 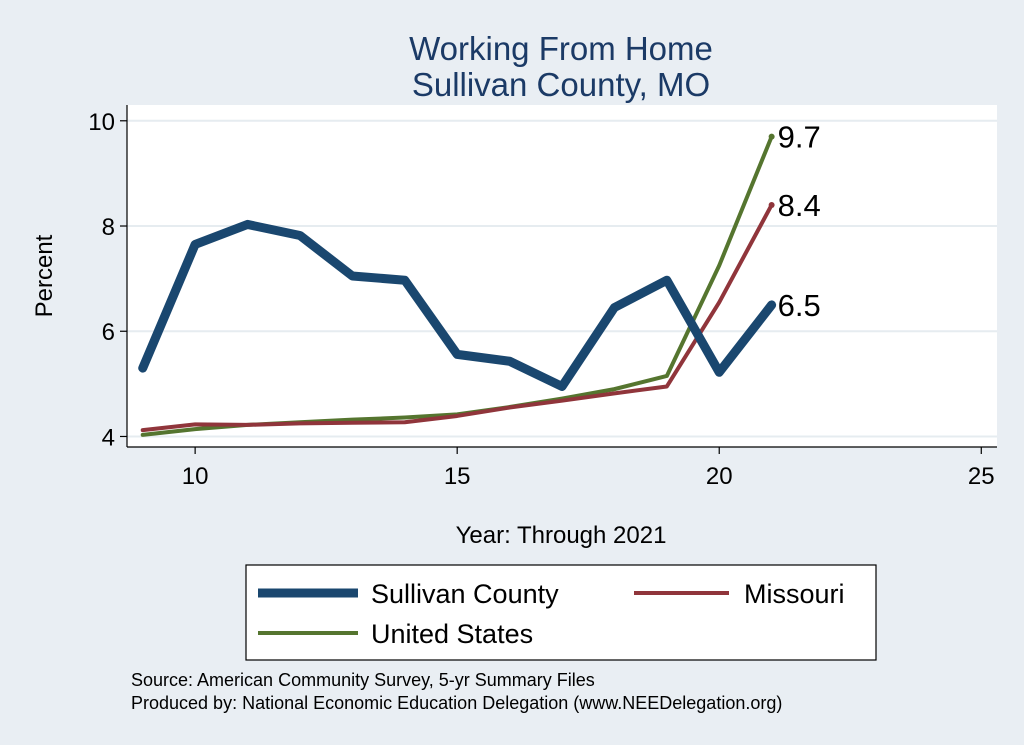 What do you see at coordinates (561, 535) in the screenshot?
I see `x-axis-title: Year: Through 2021` at bounding box center [561, 535].